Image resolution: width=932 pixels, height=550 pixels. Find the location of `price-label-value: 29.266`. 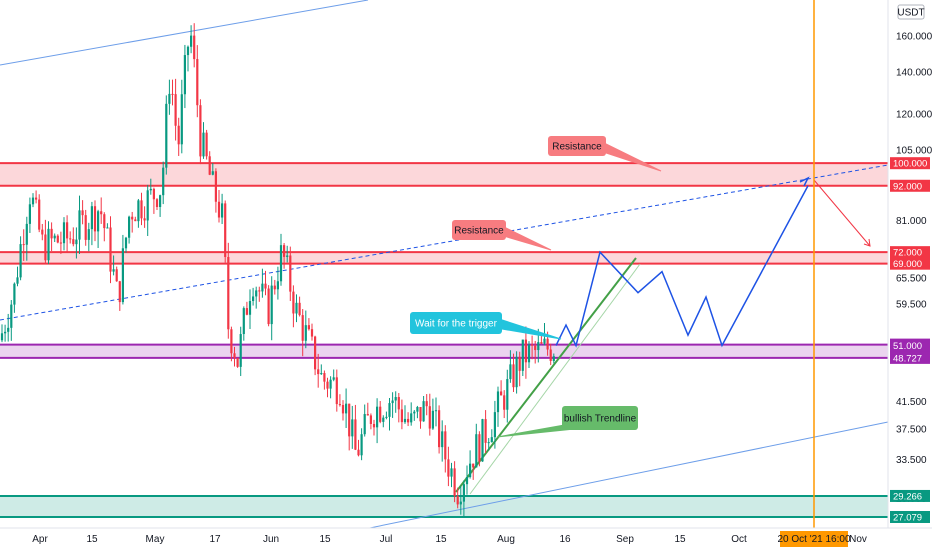

price-label-value: 29.266 is located at coordinates (907, 496).